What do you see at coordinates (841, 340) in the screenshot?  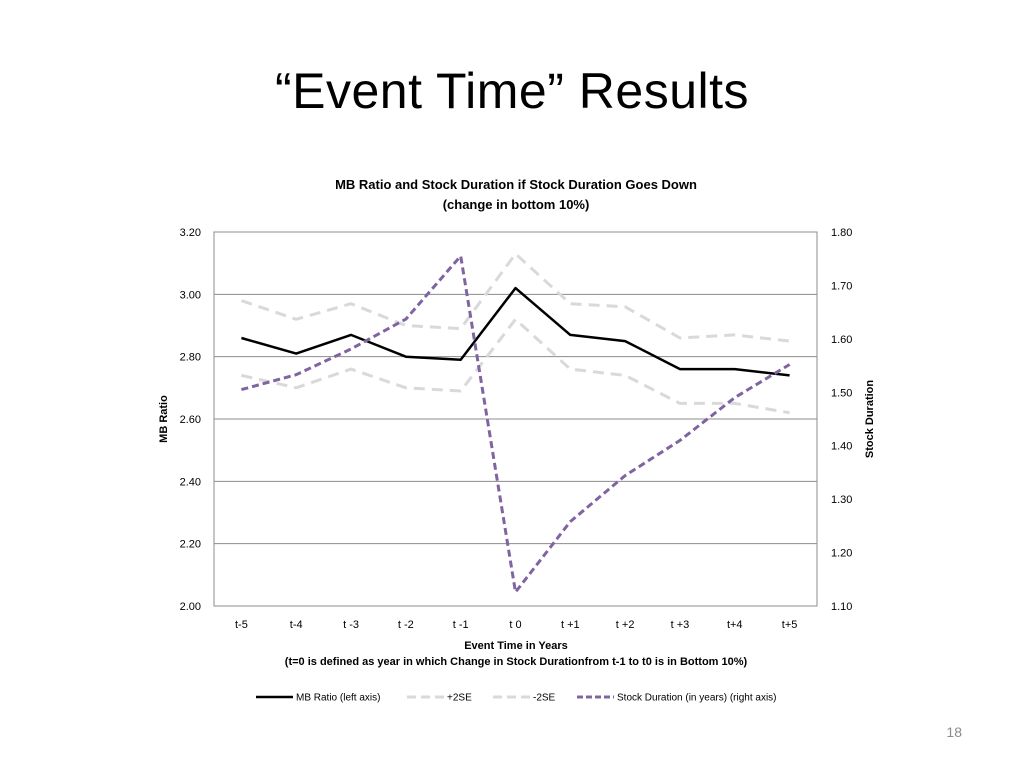 I see `y2-tick-label: 1.60` at bounding box center [841, 340].